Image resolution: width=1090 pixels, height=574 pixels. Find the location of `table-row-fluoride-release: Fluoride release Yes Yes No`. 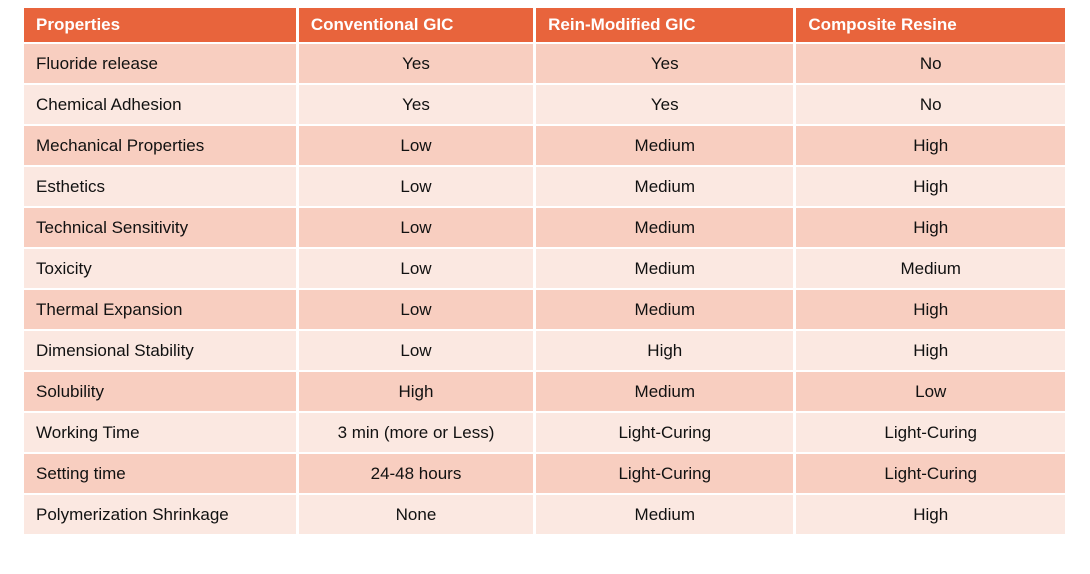

table-row-fluoride-release: Fluoride release Yes Yes No is located at coordinates (544, 64).